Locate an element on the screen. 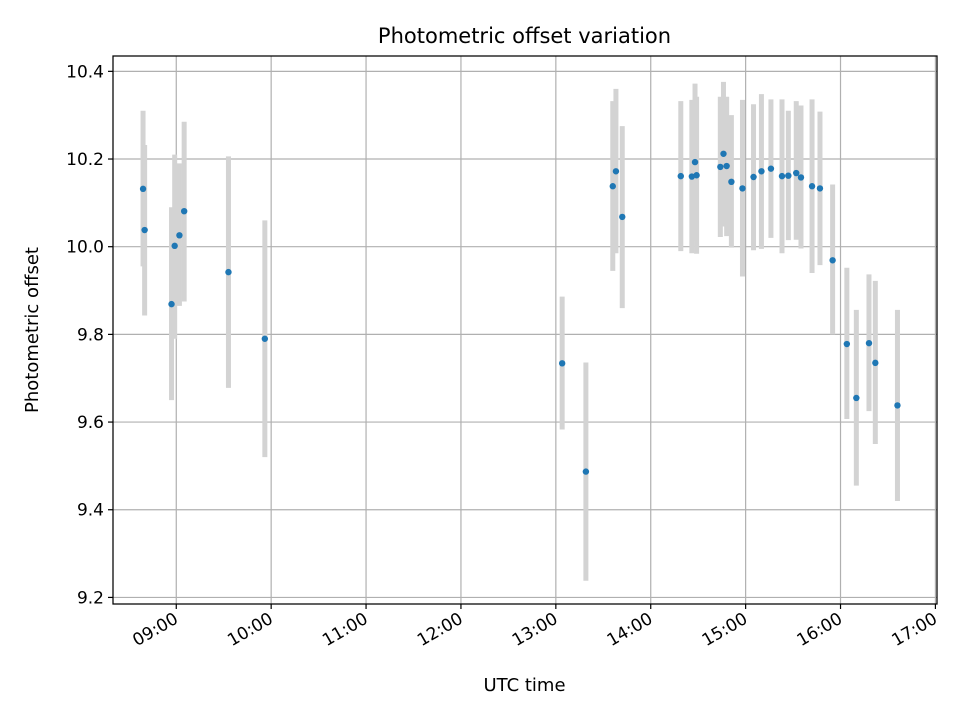 This screenshot has width=960, height=720. y-tick-label: 9.2 is located at coordinates (90, 598).